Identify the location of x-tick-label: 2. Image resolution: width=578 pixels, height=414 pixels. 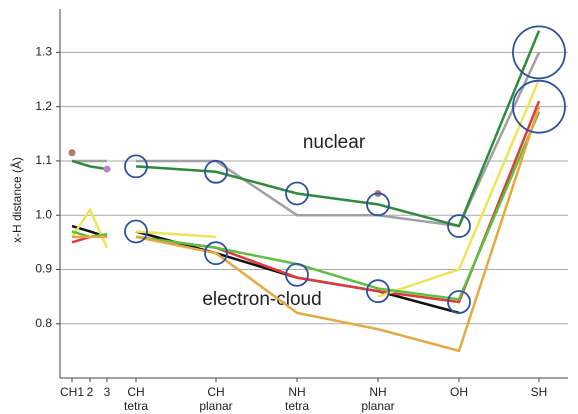
(90, 392).